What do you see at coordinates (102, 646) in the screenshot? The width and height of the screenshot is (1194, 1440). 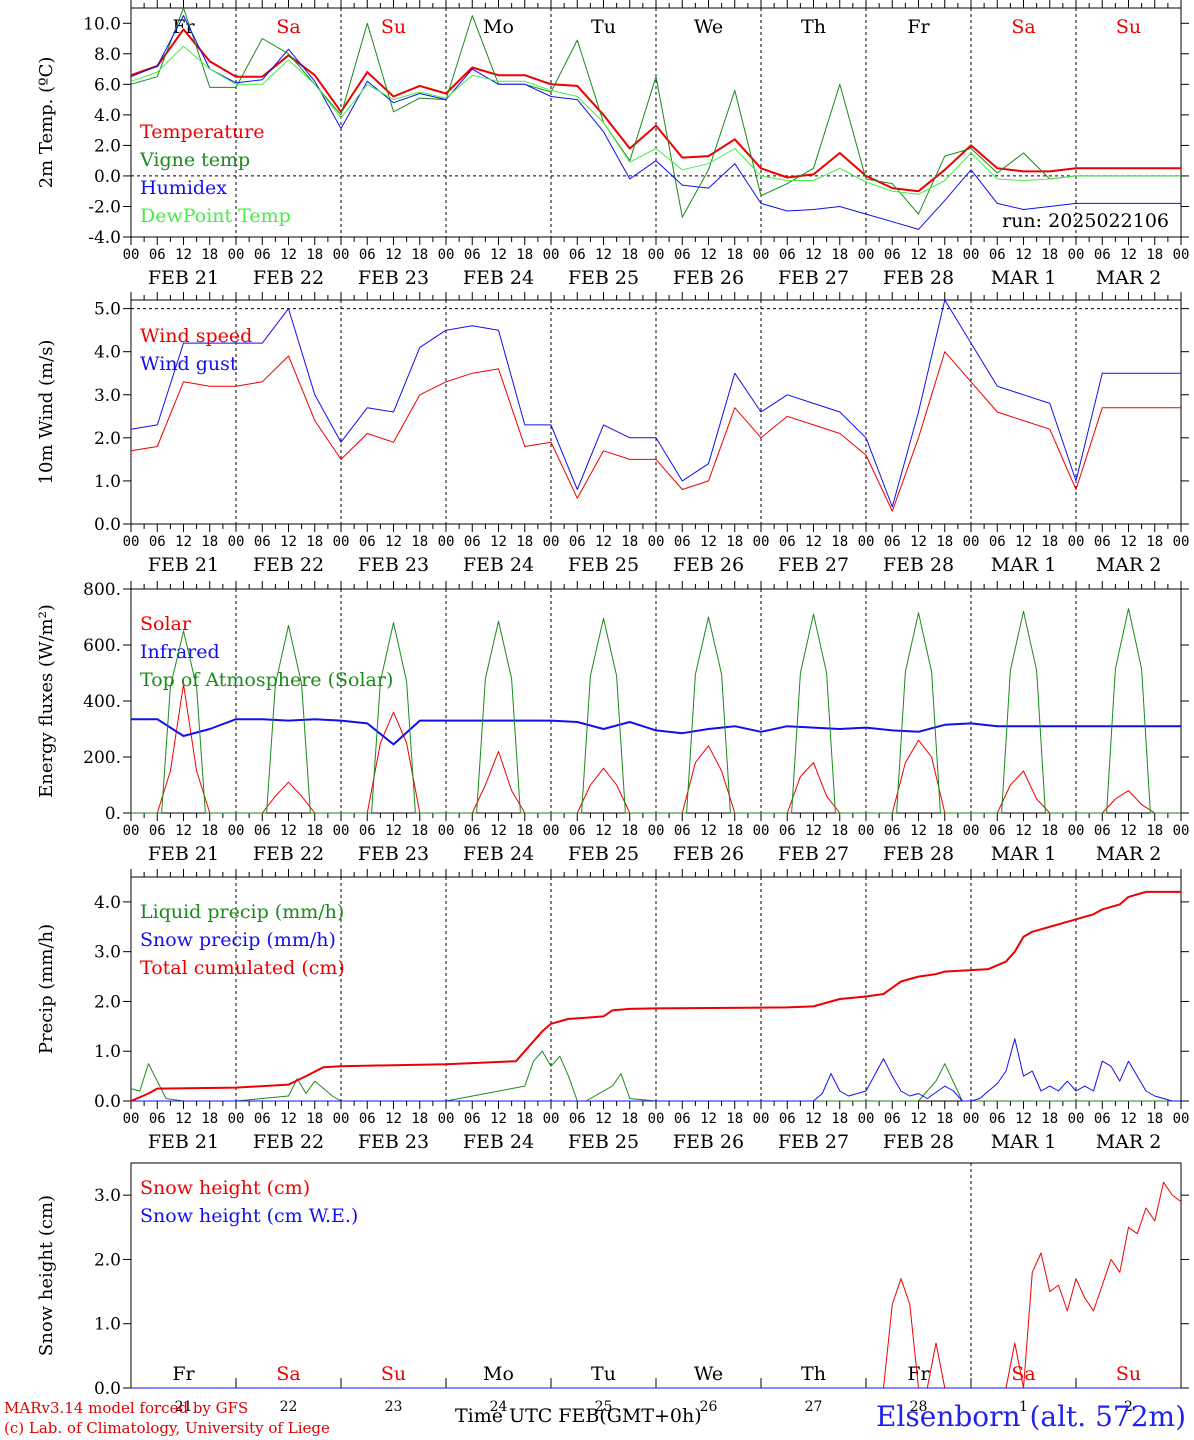 I see `y-tick-label: 600.` at bounding box center [102, 646].